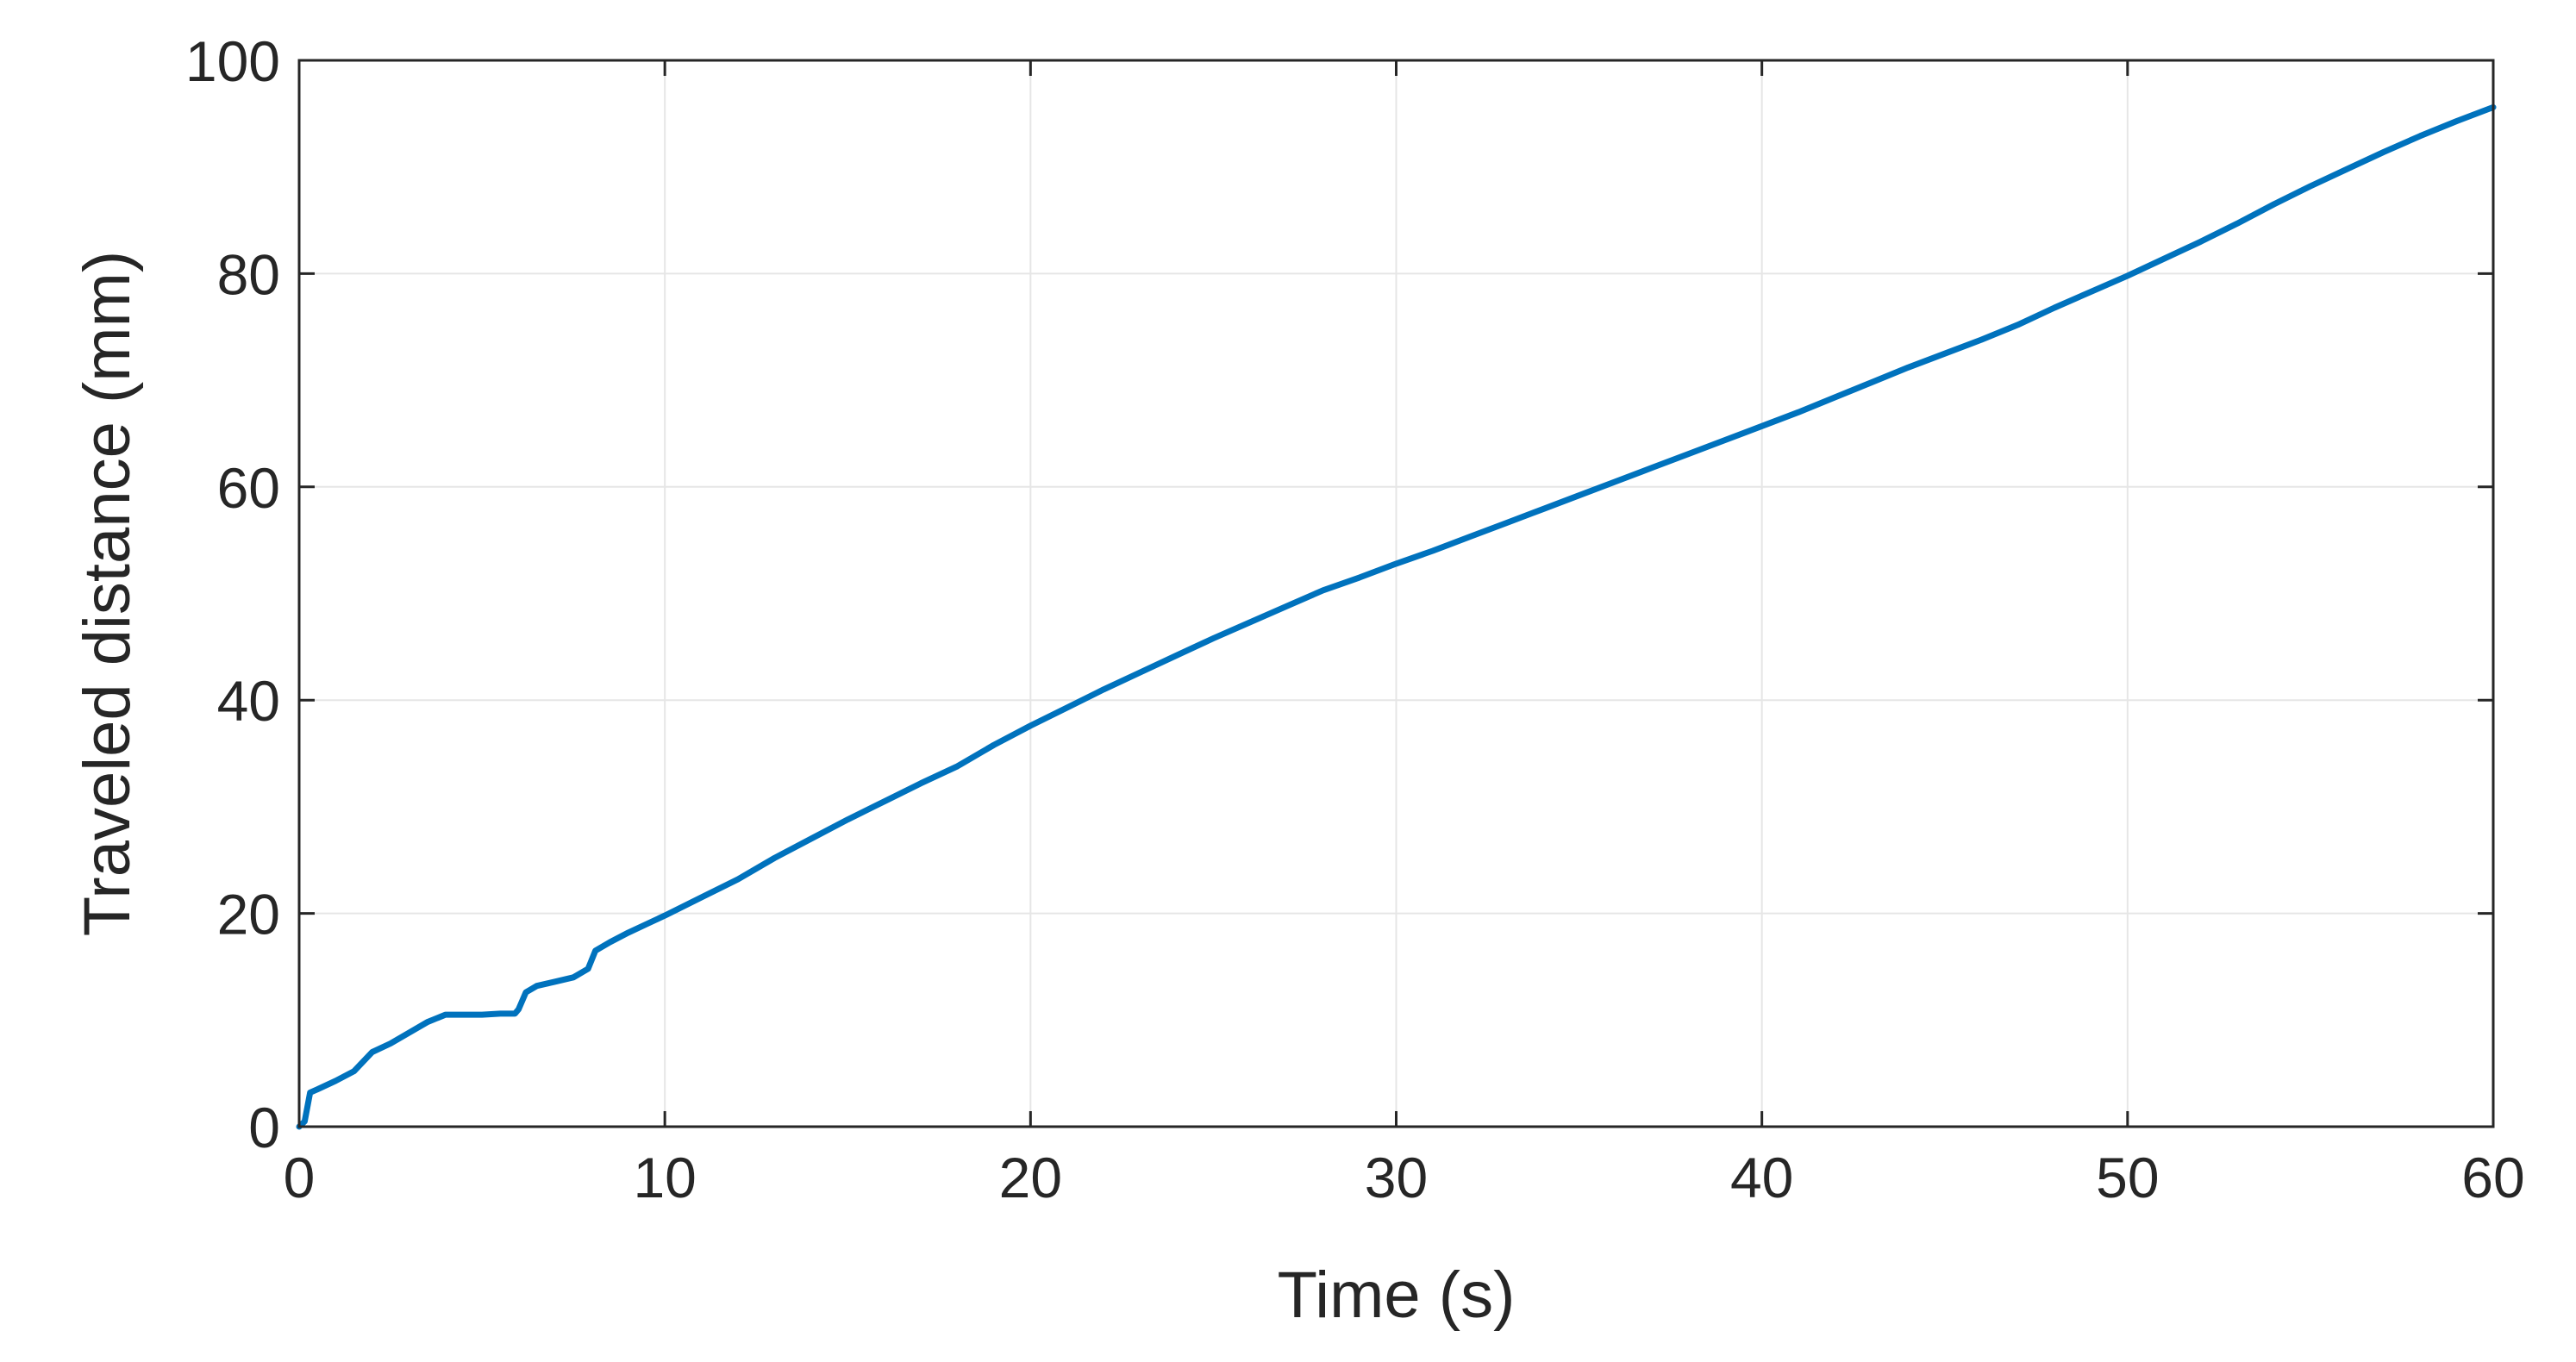 This screenshot has height=1362, width=2576. Describe the element at coordinates (264, 1127) in the screenshot. I see `y-tick-label: 0` at that location.